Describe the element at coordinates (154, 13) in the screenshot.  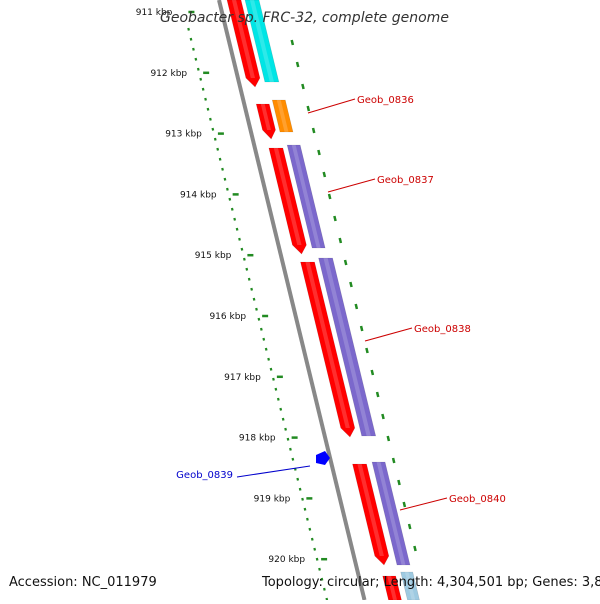
I see `ruler-tick-label: 911 kbp` at that location.